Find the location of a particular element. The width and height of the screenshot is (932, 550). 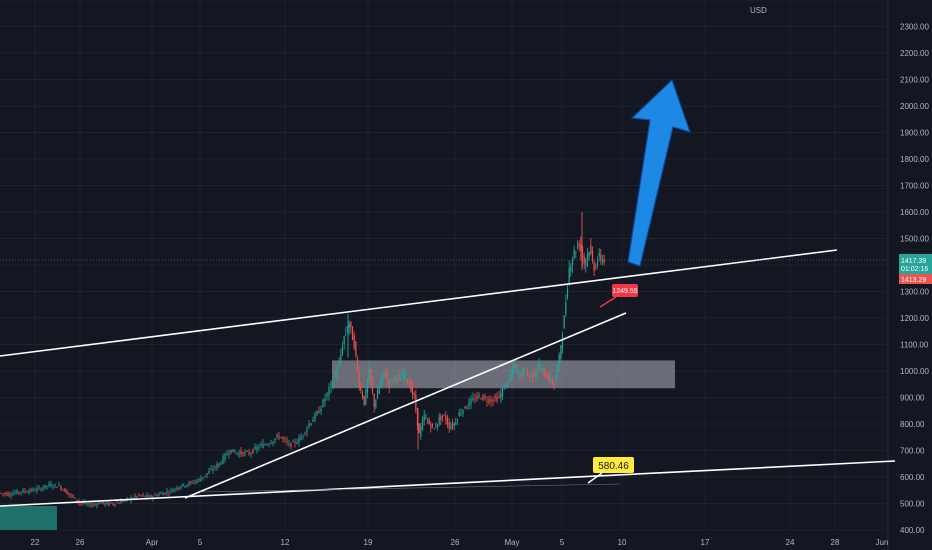

time-axis: 22 26 Apr 5 12 19 26 May 5 10 17 24 28 Jun is located at coordinates (460, 542).